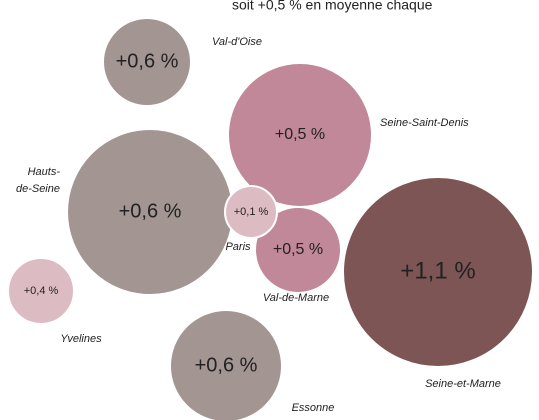 This screenshot has width=539, height=420. What do you see at coordinates (424, 123) in the screenshot?
I see `bubble-label: Seine-Saint-Denis` at bounding box center [424, 123].